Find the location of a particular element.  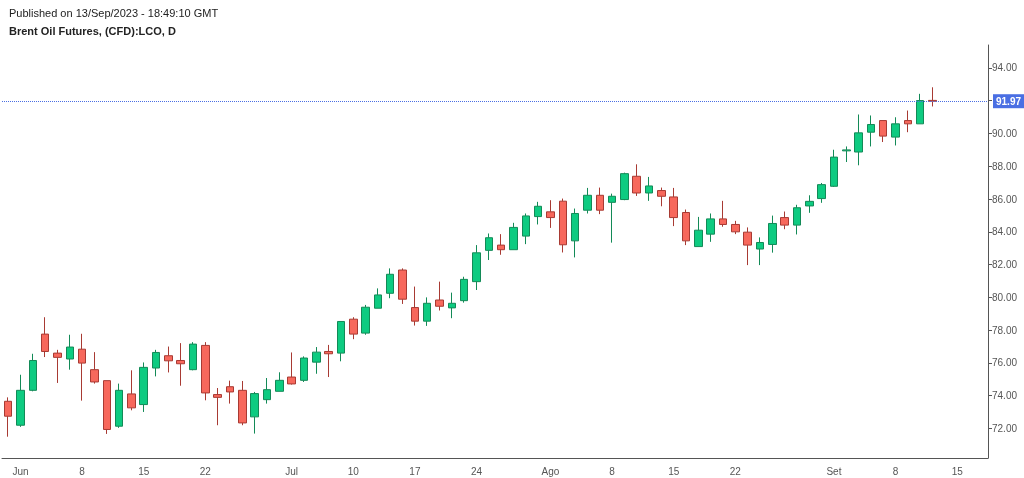

x-tick-label: Jul is located at coordinates (292, 471).